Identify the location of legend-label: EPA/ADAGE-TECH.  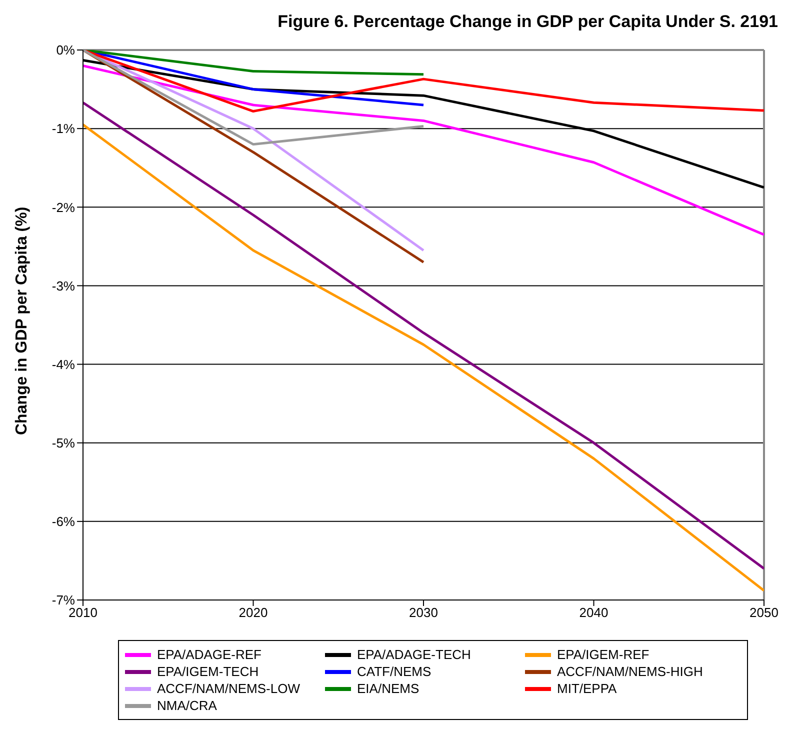
(414, 654).